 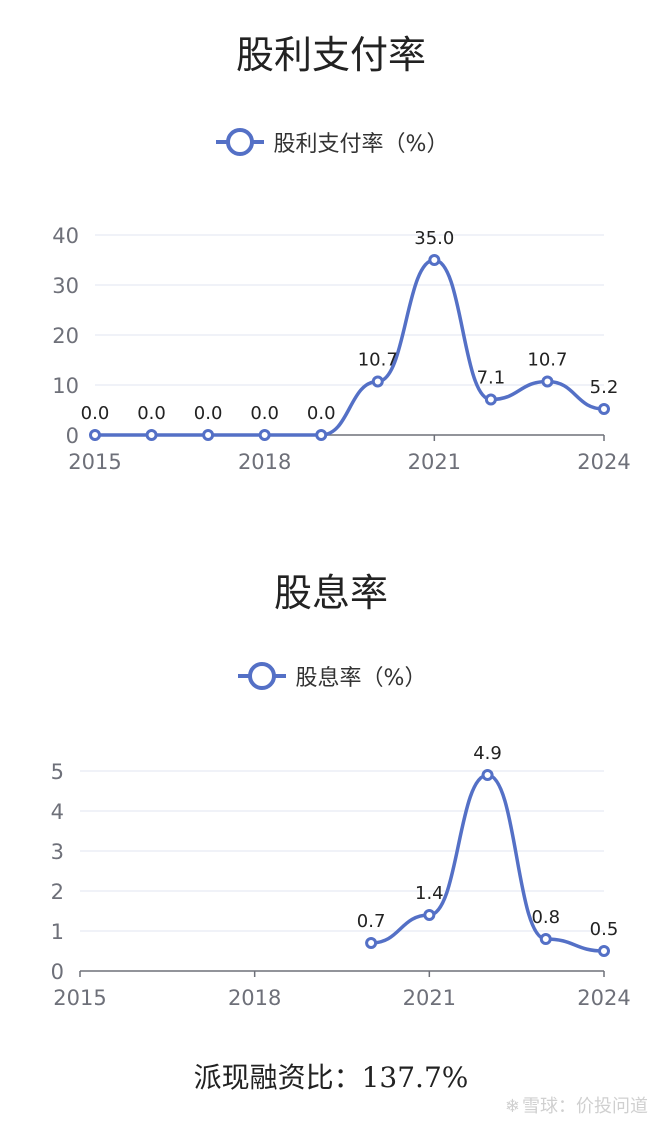 I want to click on data-label: 4.9, so click(x=487, y=753).